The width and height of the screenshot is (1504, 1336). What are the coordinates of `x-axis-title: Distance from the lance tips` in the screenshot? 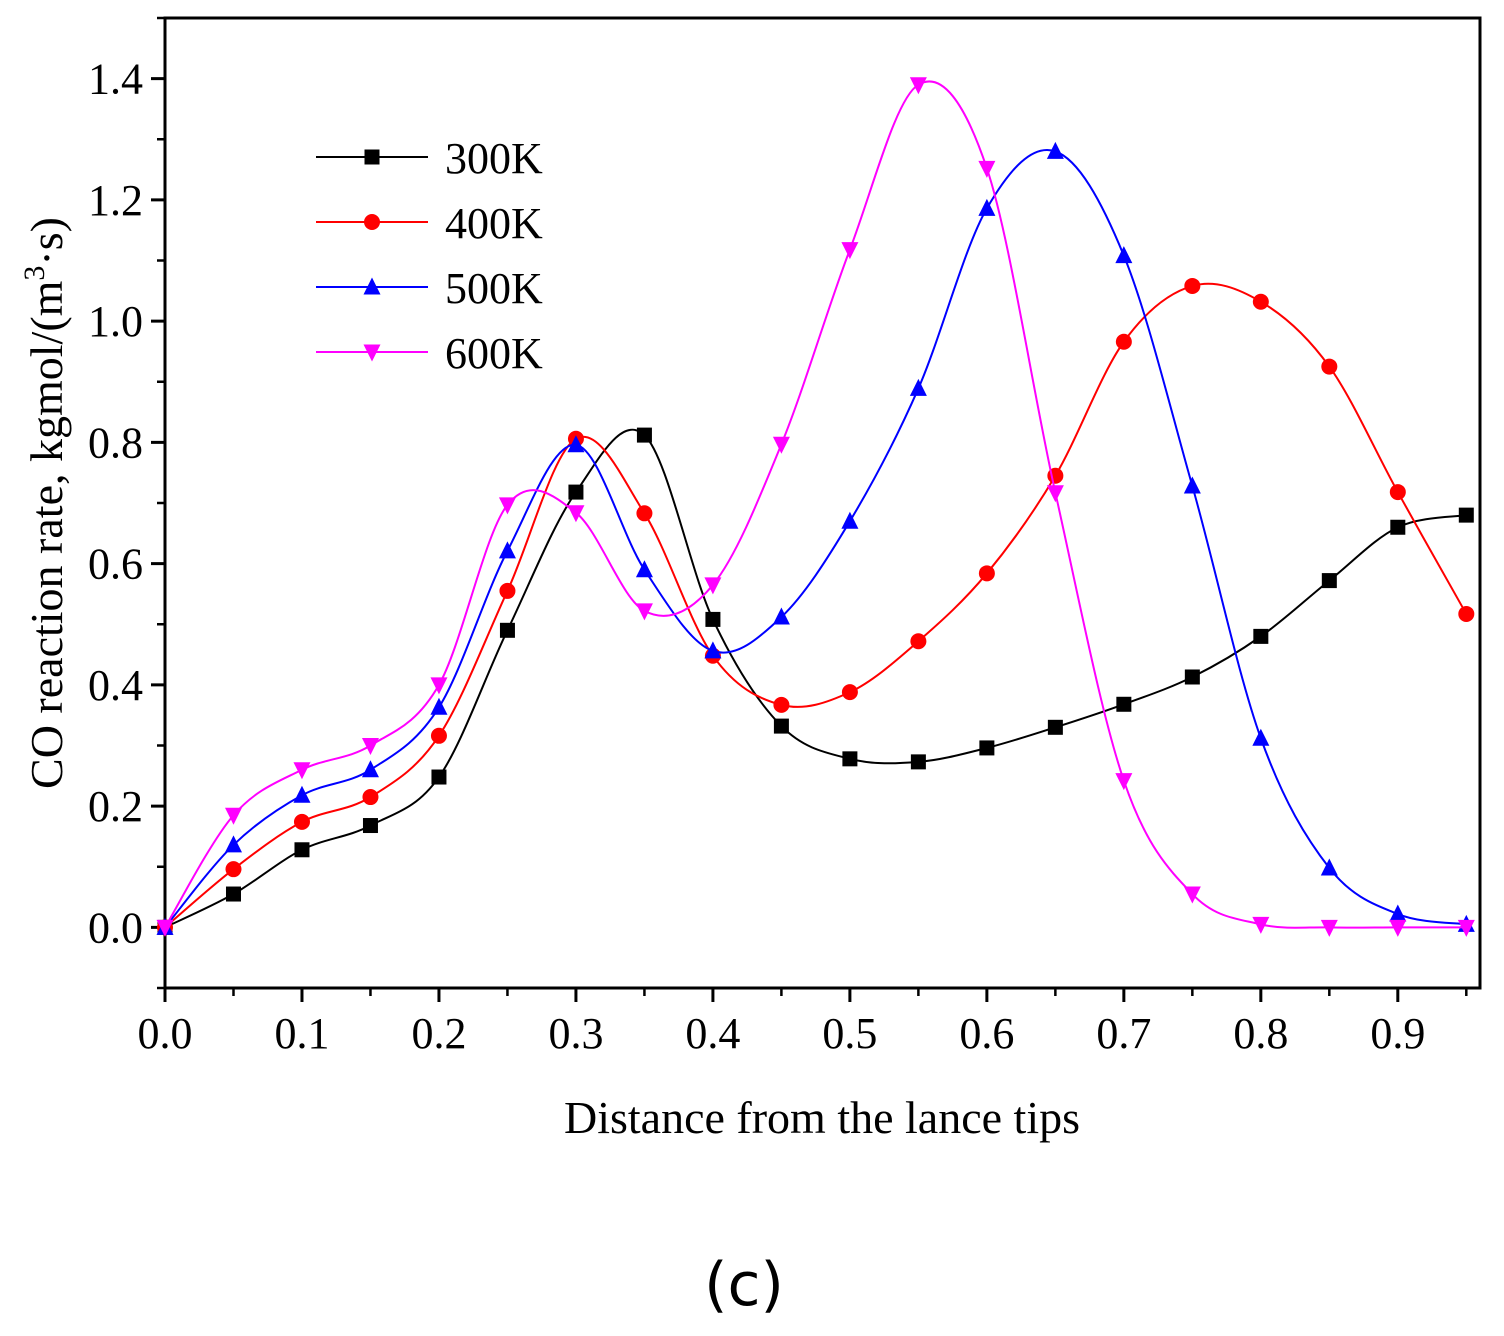 It's located at (822, 1117).